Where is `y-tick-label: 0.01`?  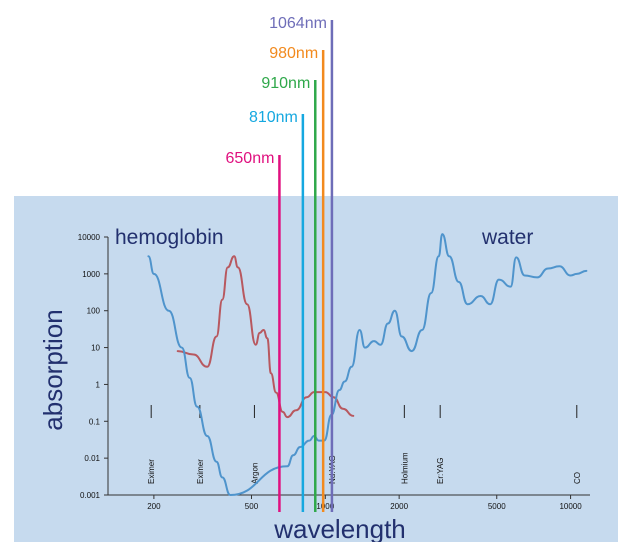
y-tick-label: 0.01 is located at coordinates (92, 458).